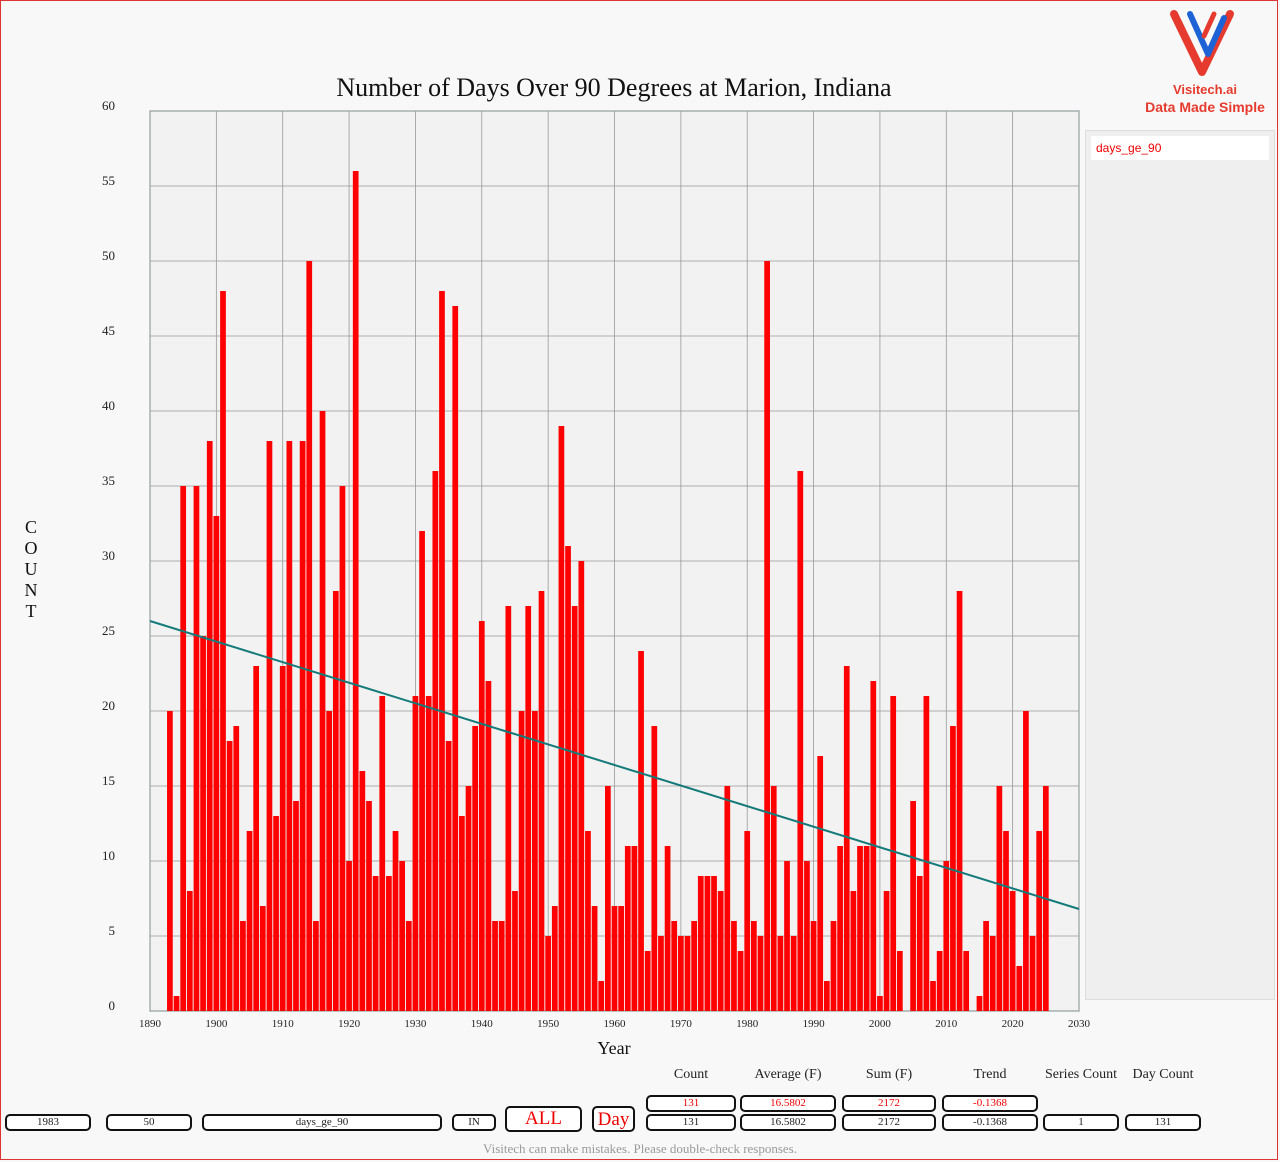  I want to click on legend-item-days-ge-90: days_ge_90, so click(1180, 148).